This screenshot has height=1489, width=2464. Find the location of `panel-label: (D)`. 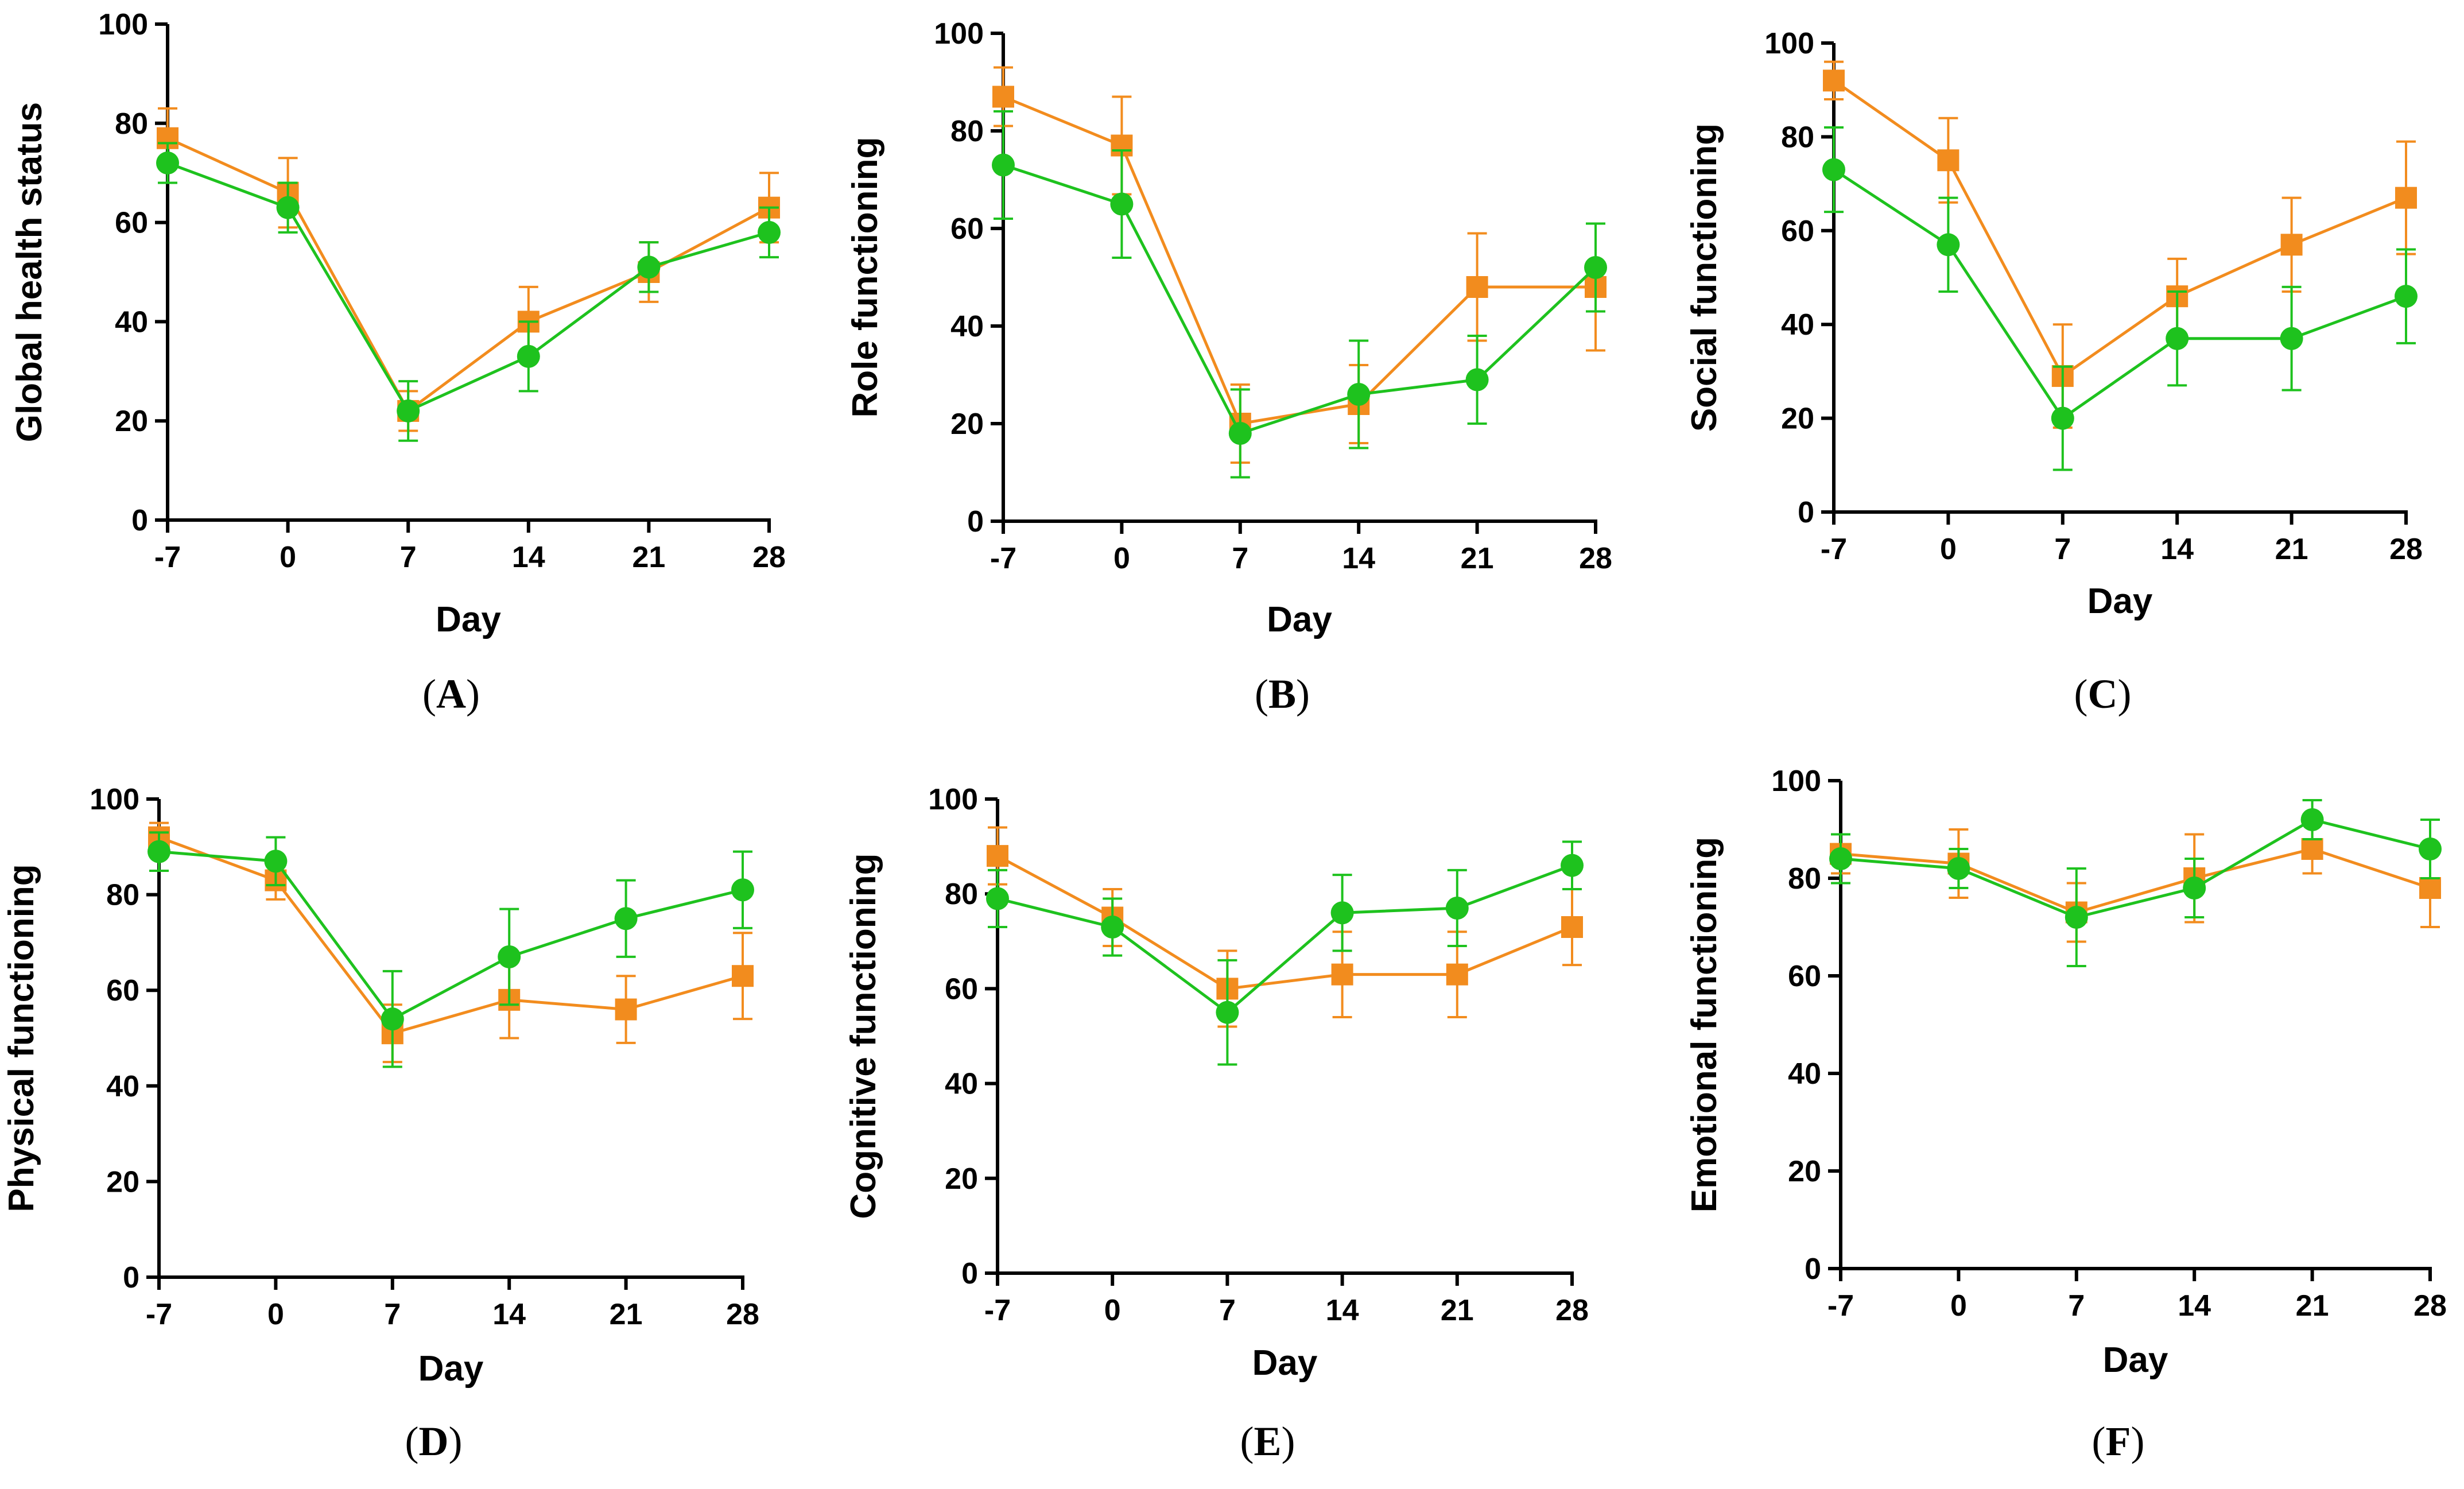

panel-label: (D) is located at coordinates (434, 1441).